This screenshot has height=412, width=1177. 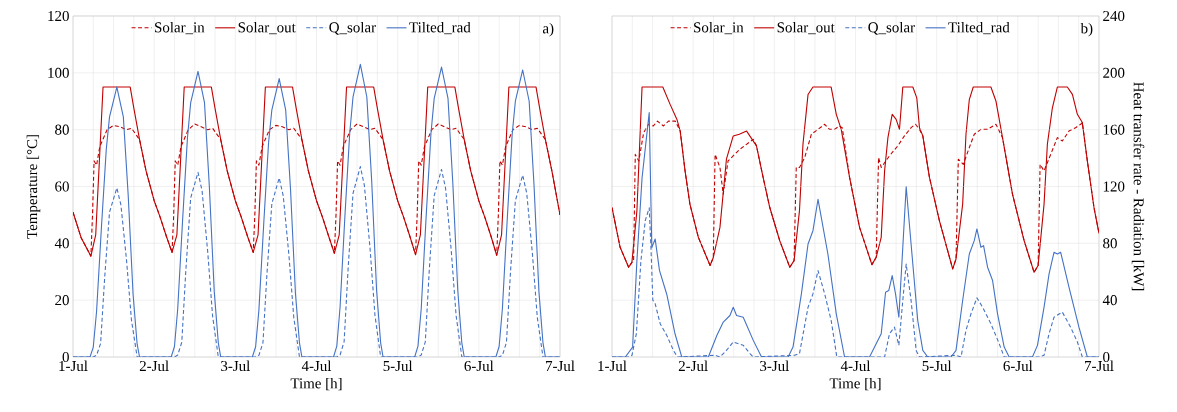 I want to click on annotation: b), so click(x=1086, y=29).